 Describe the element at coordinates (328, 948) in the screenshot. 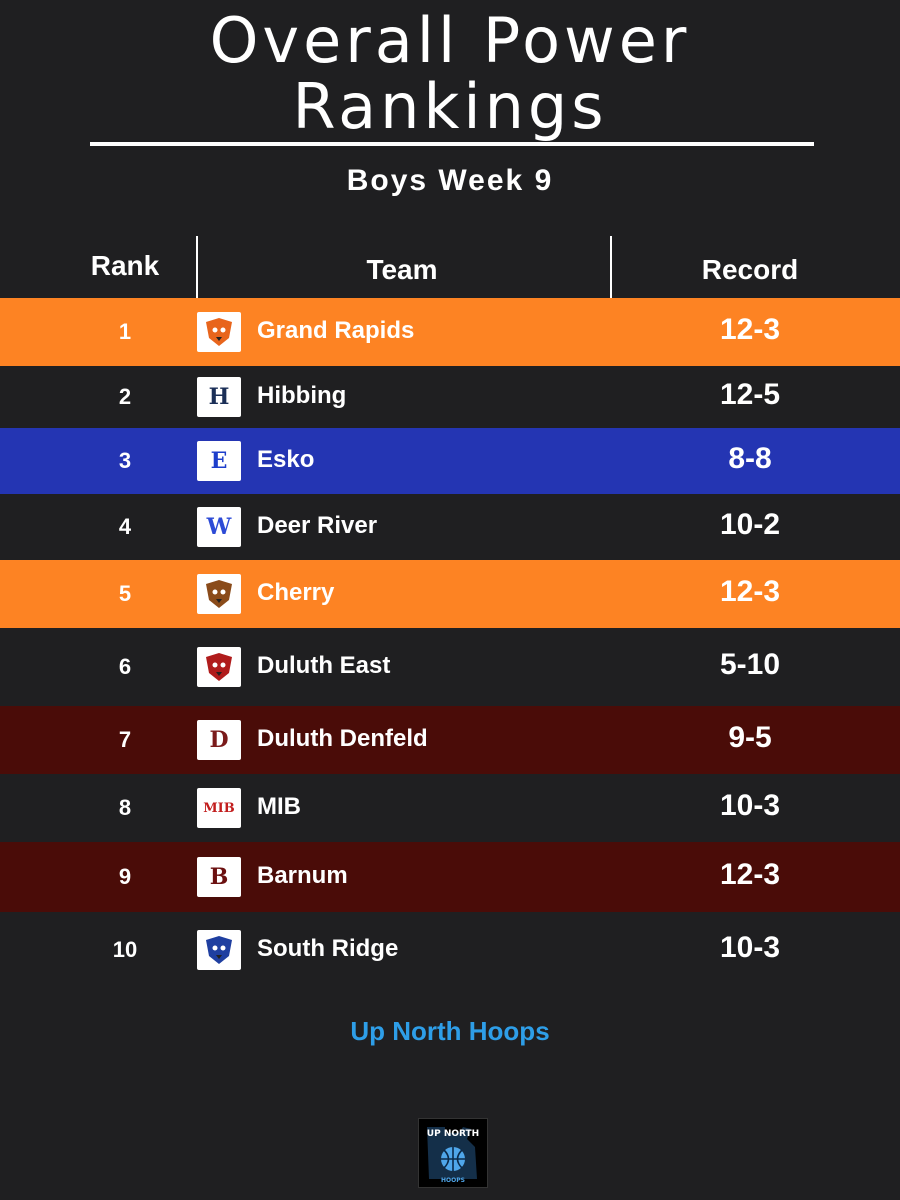

I see `team-name: South Ridge` at that location.